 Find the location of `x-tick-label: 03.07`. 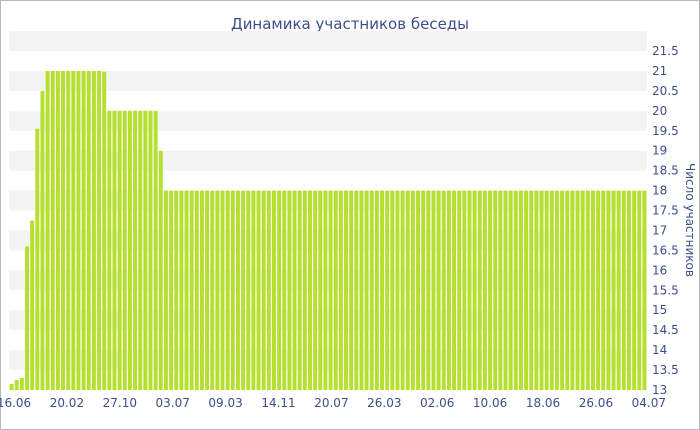

x-tick-label: 03.07 is located at coordinates (173, 403).